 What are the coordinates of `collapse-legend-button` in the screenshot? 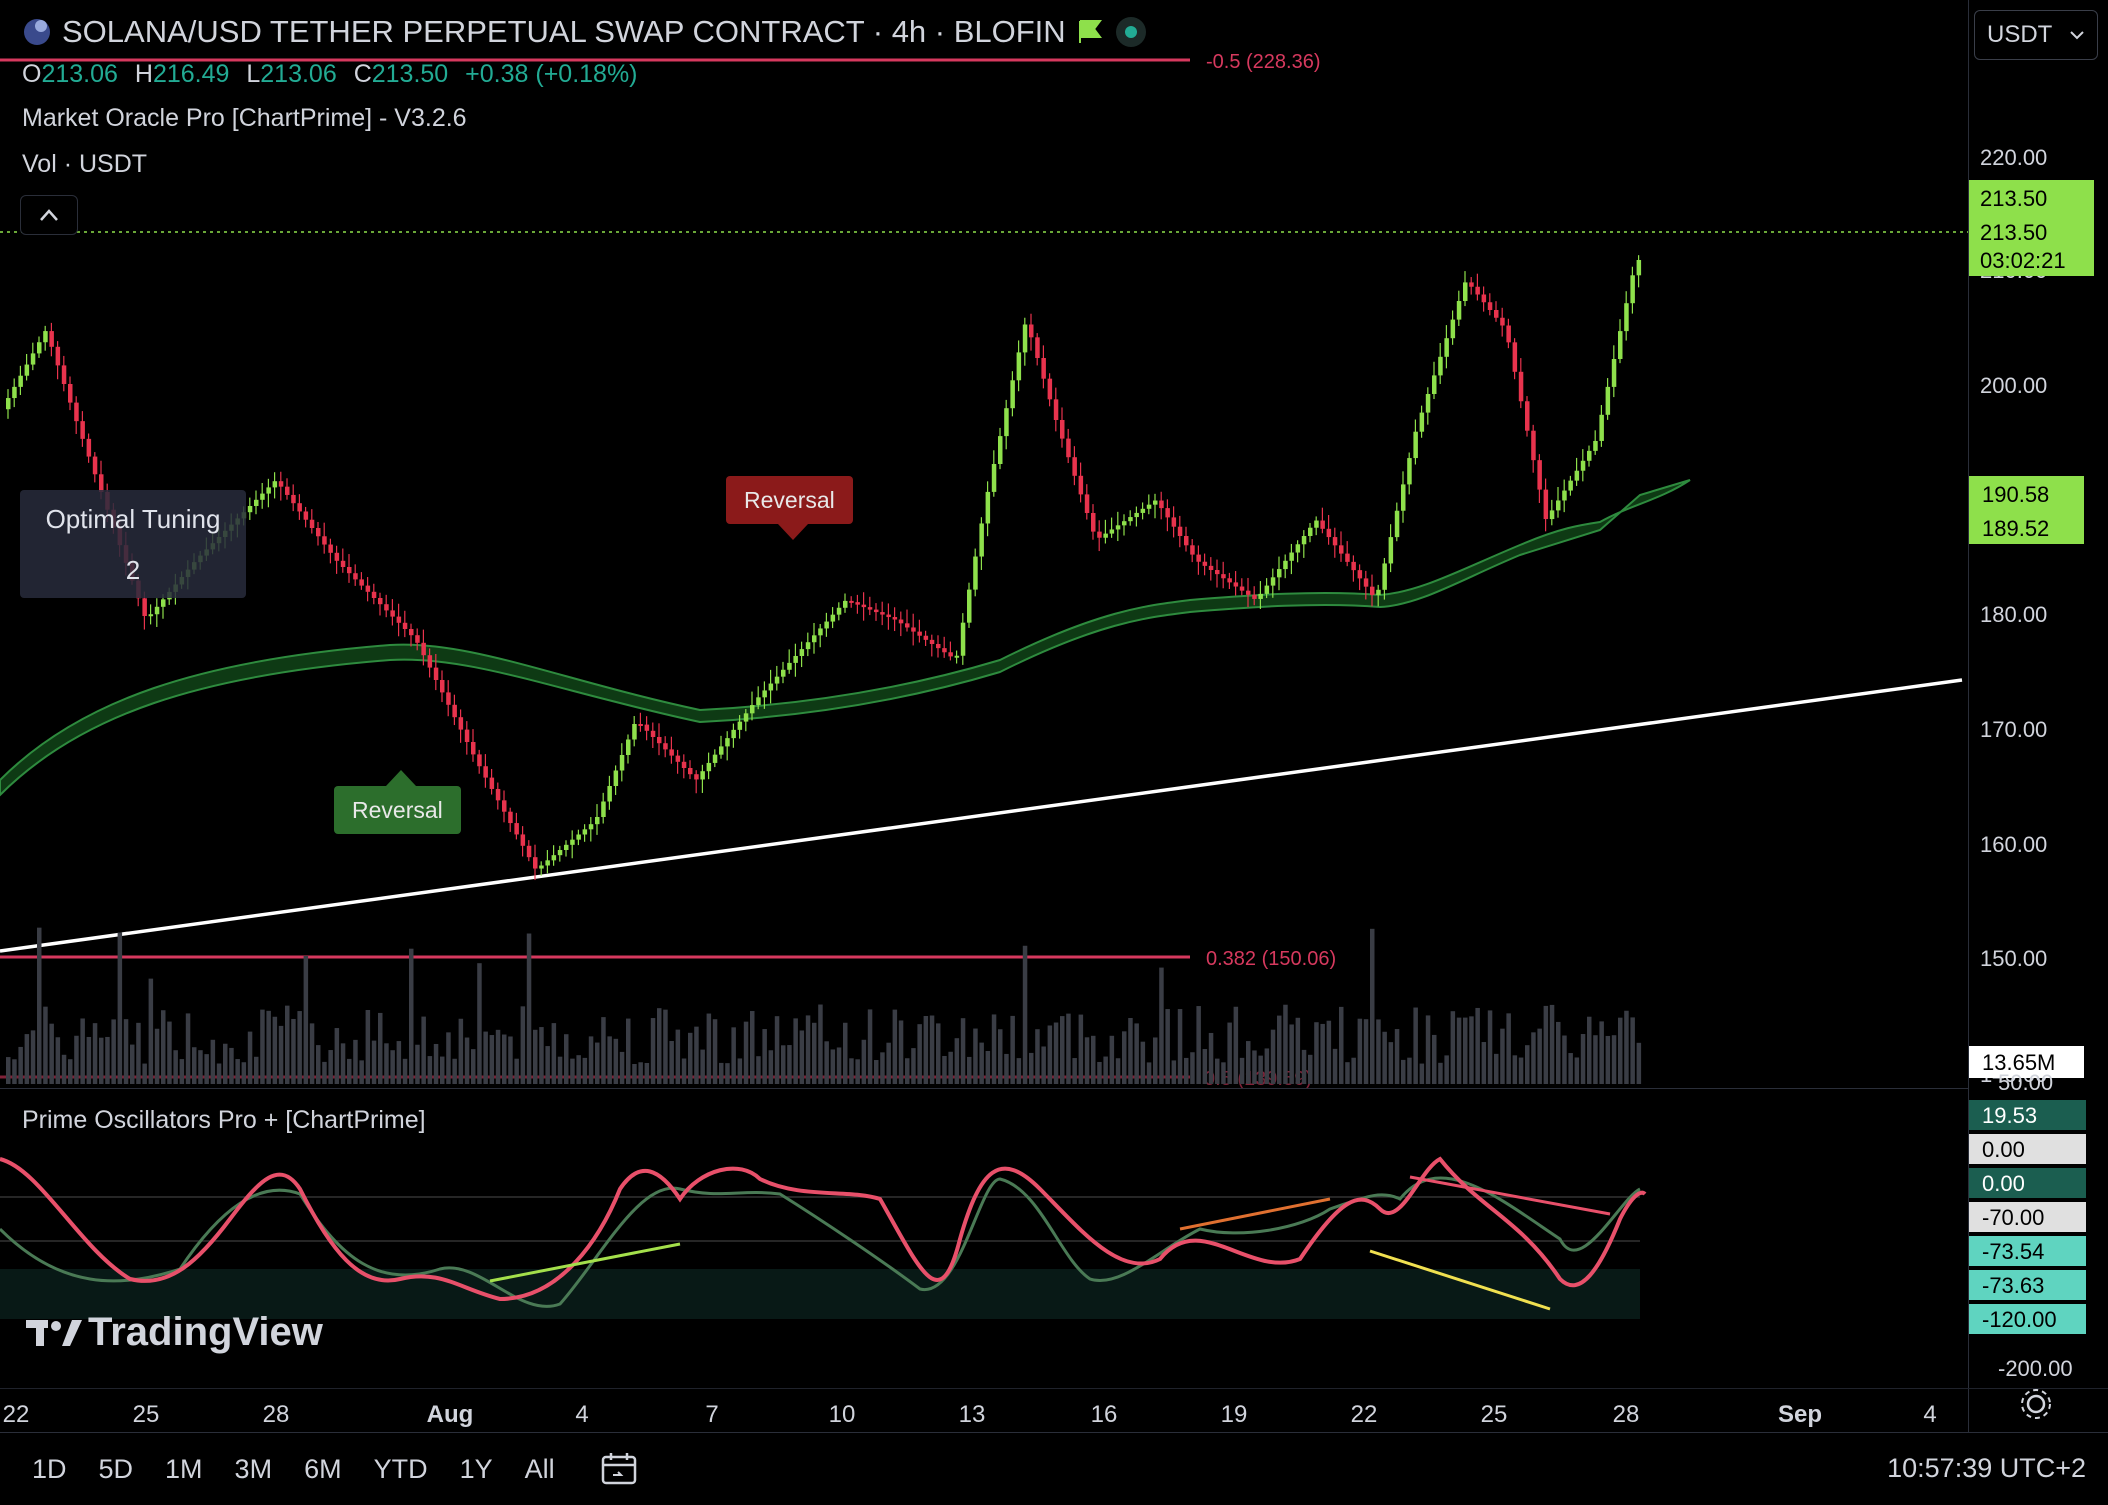 It's located at (49, 215).